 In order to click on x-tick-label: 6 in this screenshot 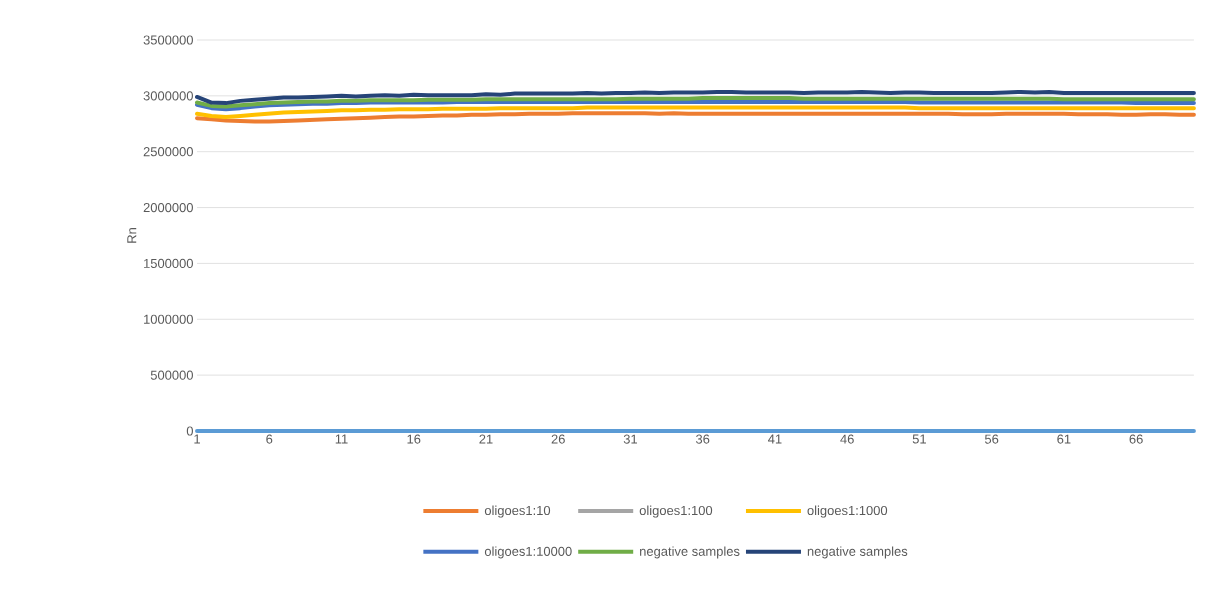, I will do `click(269, 439)`.